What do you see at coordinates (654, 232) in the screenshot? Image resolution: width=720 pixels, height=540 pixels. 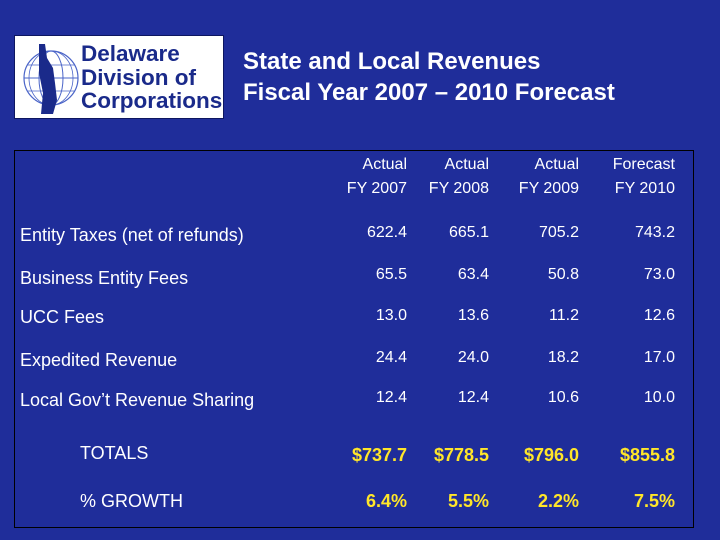 I see `table-cell: 743.2` at bounding box center [654, 232].